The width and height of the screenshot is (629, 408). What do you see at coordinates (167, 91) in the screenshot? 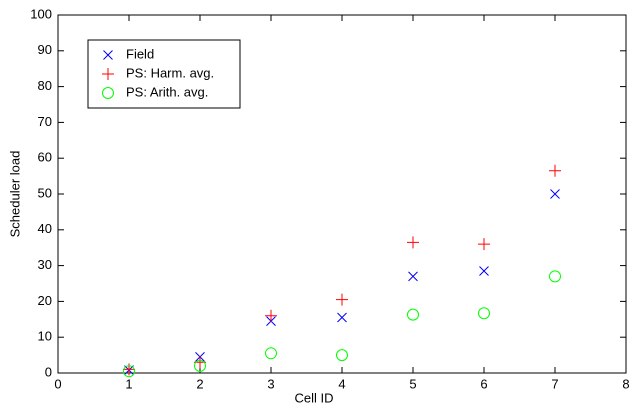
I see `legend-label: PS: Arith. avg.` at bounding box center [167, 91].